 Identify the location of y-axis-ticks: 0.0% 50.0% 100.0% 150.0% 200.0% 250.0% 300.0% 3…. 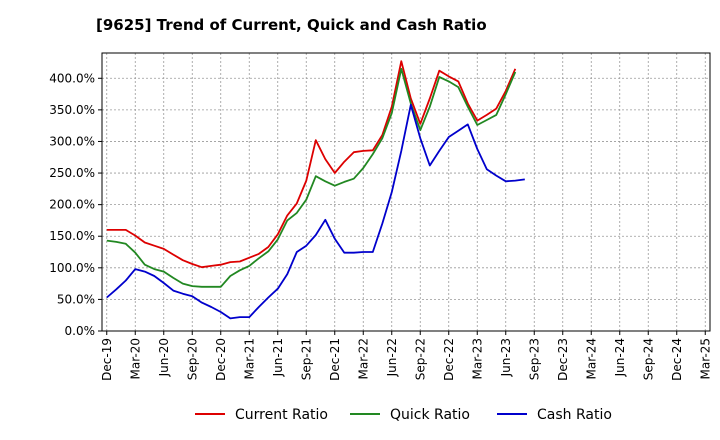
(75, 204).